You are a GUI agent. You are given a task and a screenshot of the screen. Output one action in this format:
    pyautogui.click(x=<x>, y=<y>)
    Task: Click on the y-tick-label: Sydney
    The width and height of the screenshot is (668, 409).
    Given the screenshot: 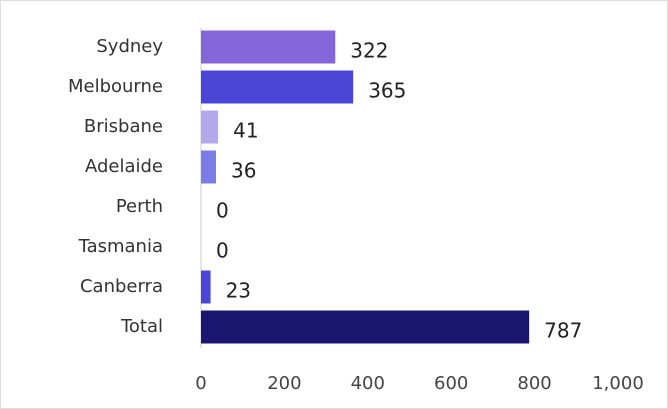 What is the action you would take?
    pyautogui.click(x=129, y=46)
    